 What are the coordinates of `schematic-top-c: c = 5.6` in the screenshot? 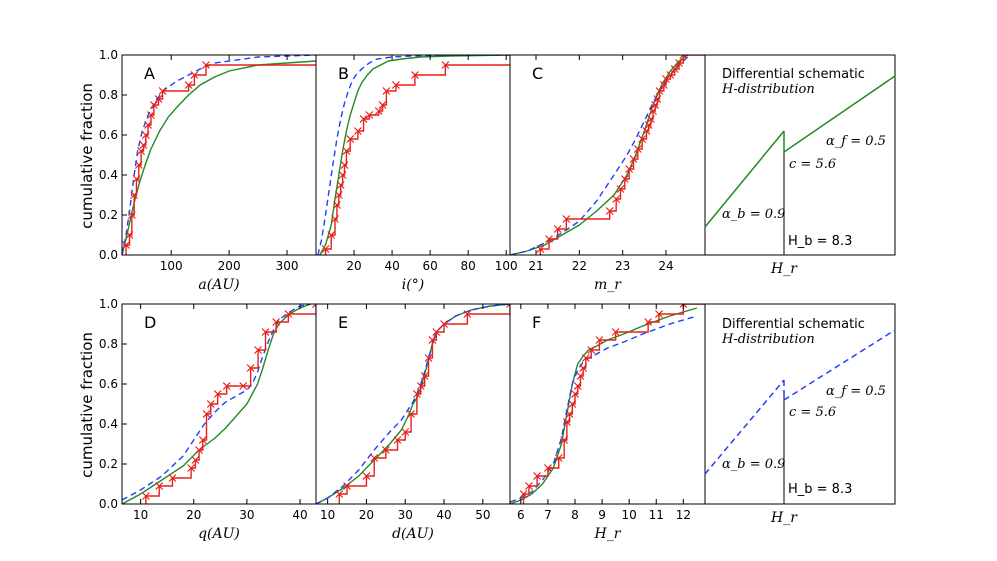 It's located at (812, 164).